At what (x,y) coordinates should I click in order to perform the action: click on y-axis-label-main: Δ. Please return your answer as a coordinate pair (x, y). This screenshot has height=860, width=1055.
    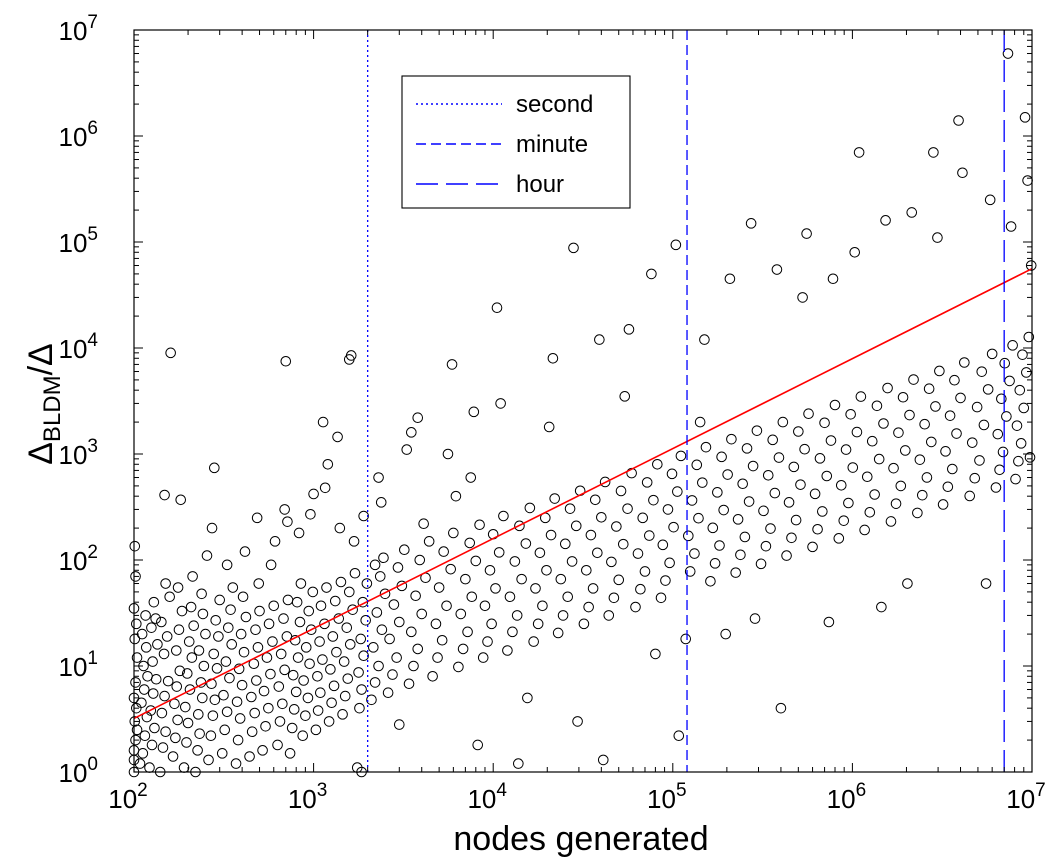
    Looking at the image, I should click on (41, 453).